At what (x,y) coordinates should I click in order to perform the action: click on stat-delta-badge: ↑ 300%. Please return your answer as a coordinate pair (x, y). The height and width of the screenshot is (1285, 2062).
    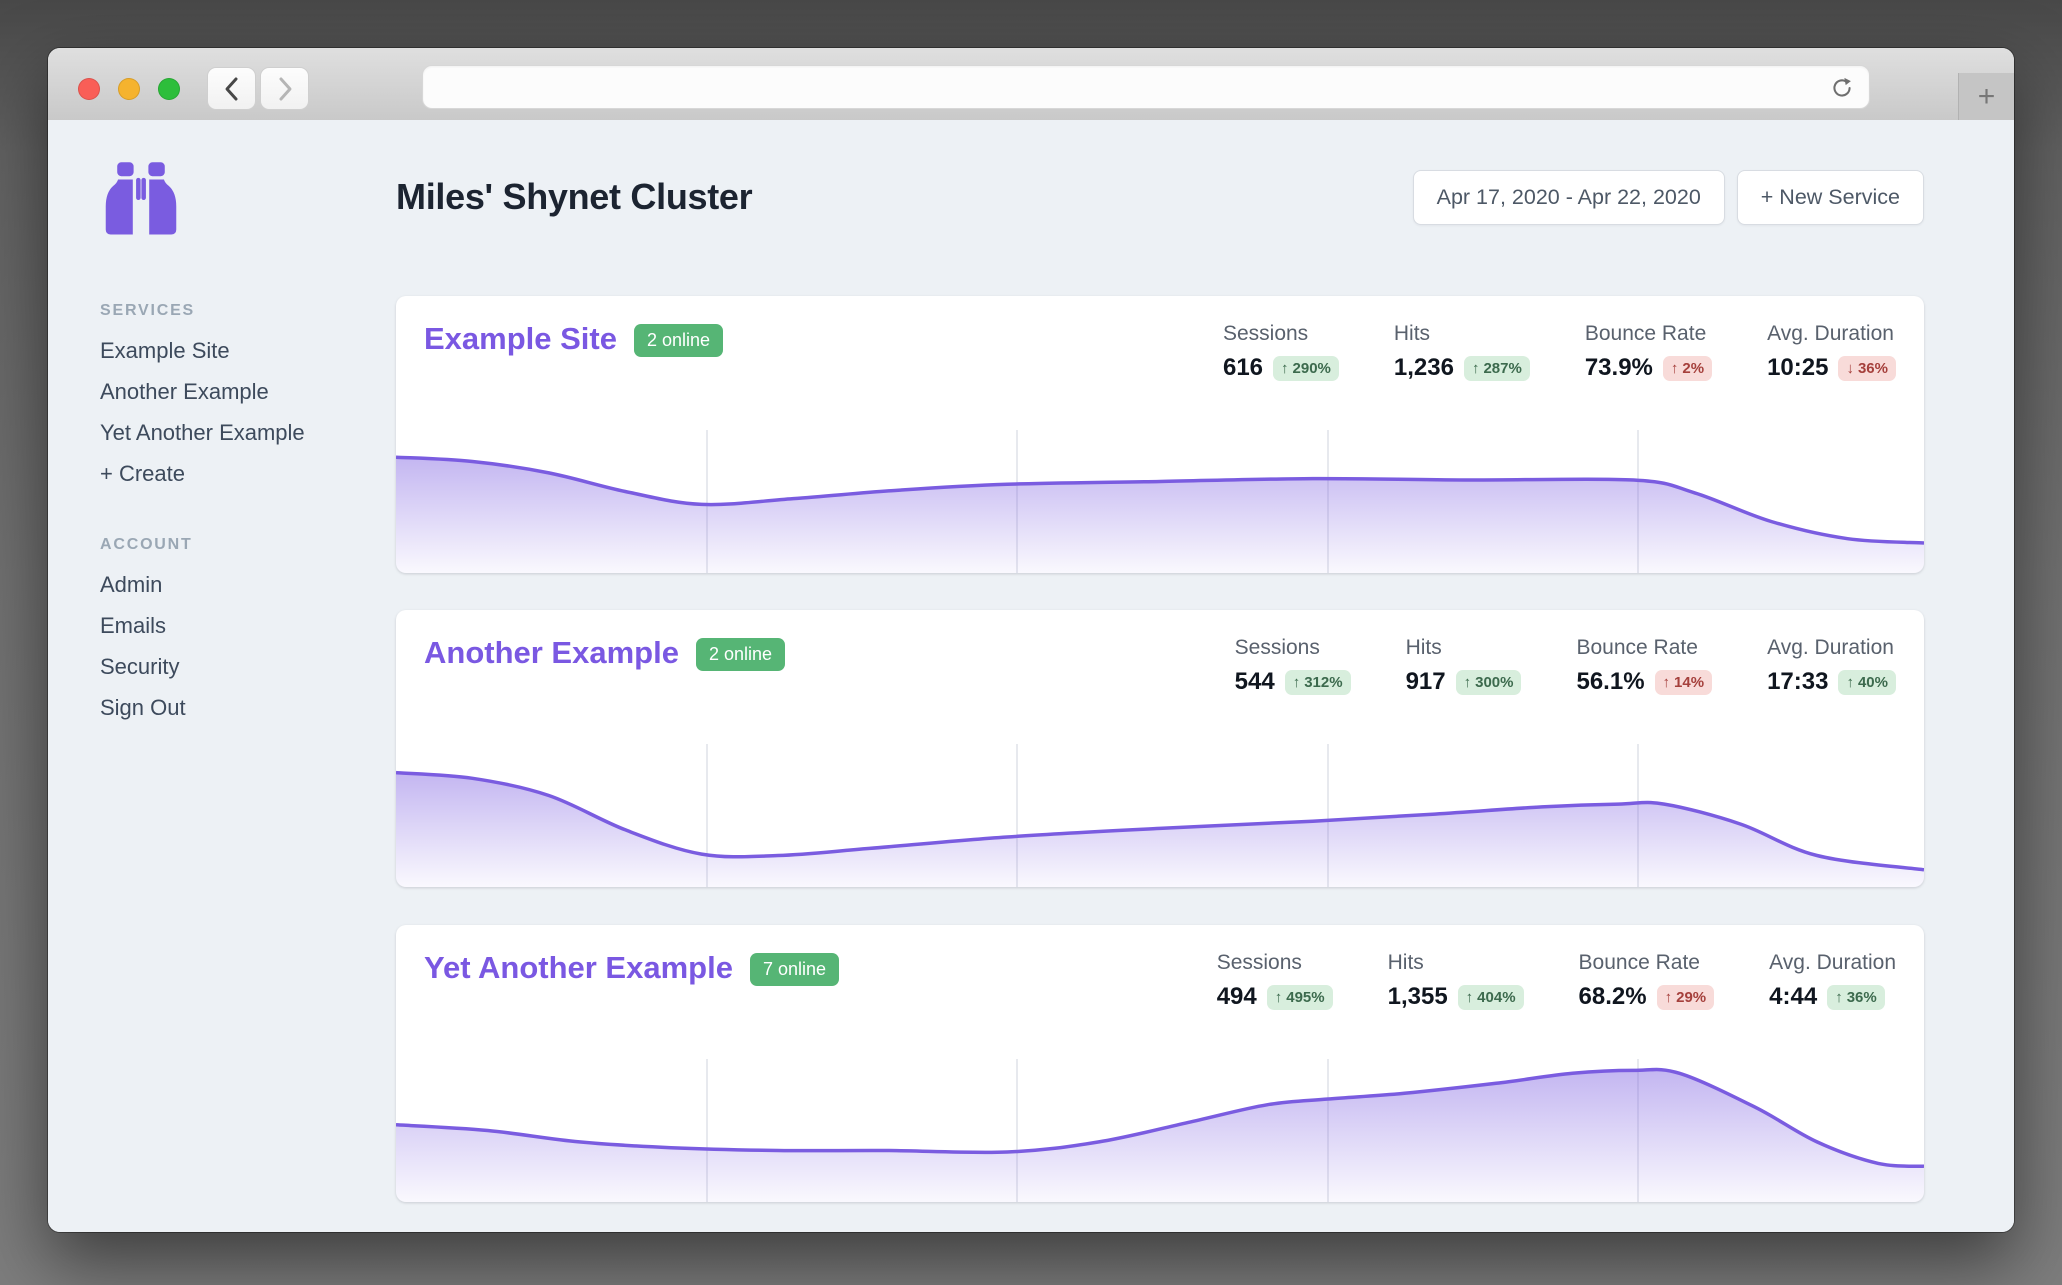
    Looking at the image, I should click on (1488, 682).